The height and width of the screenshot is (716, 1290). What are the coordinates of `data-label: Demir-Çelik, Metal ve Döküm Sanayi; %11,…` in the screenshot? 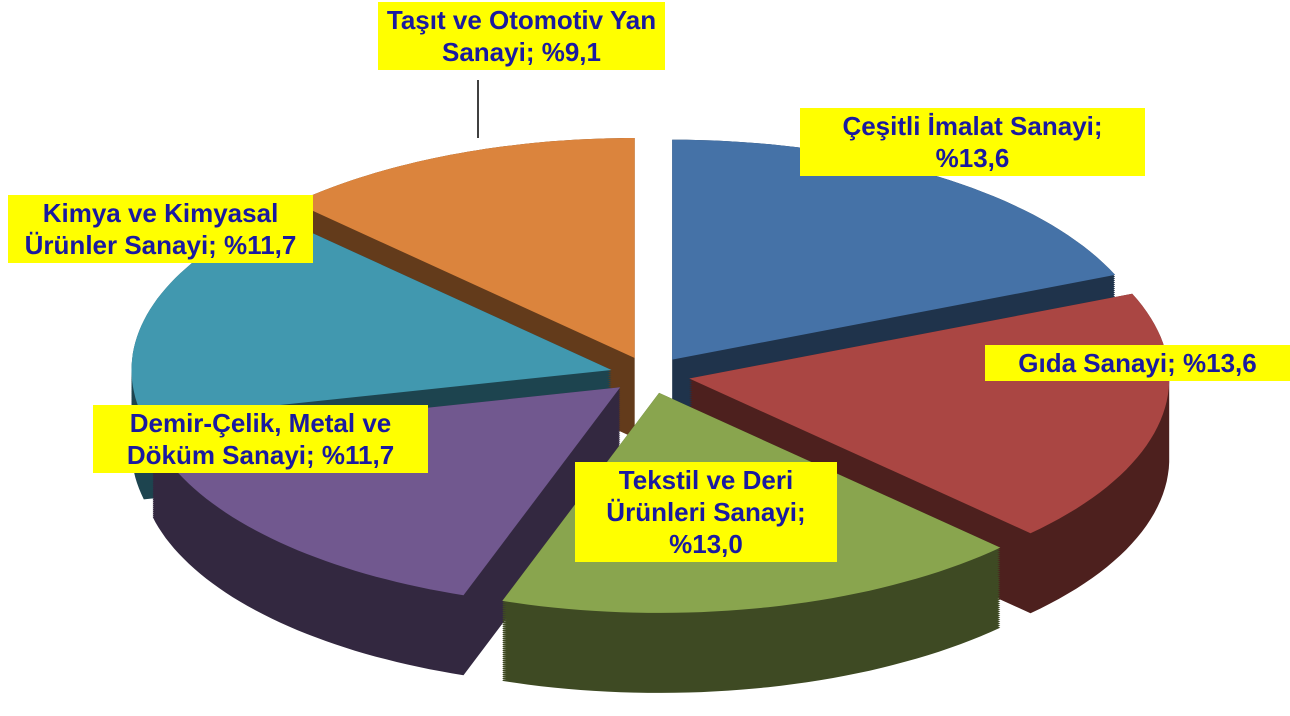 It's located at (260, 439).